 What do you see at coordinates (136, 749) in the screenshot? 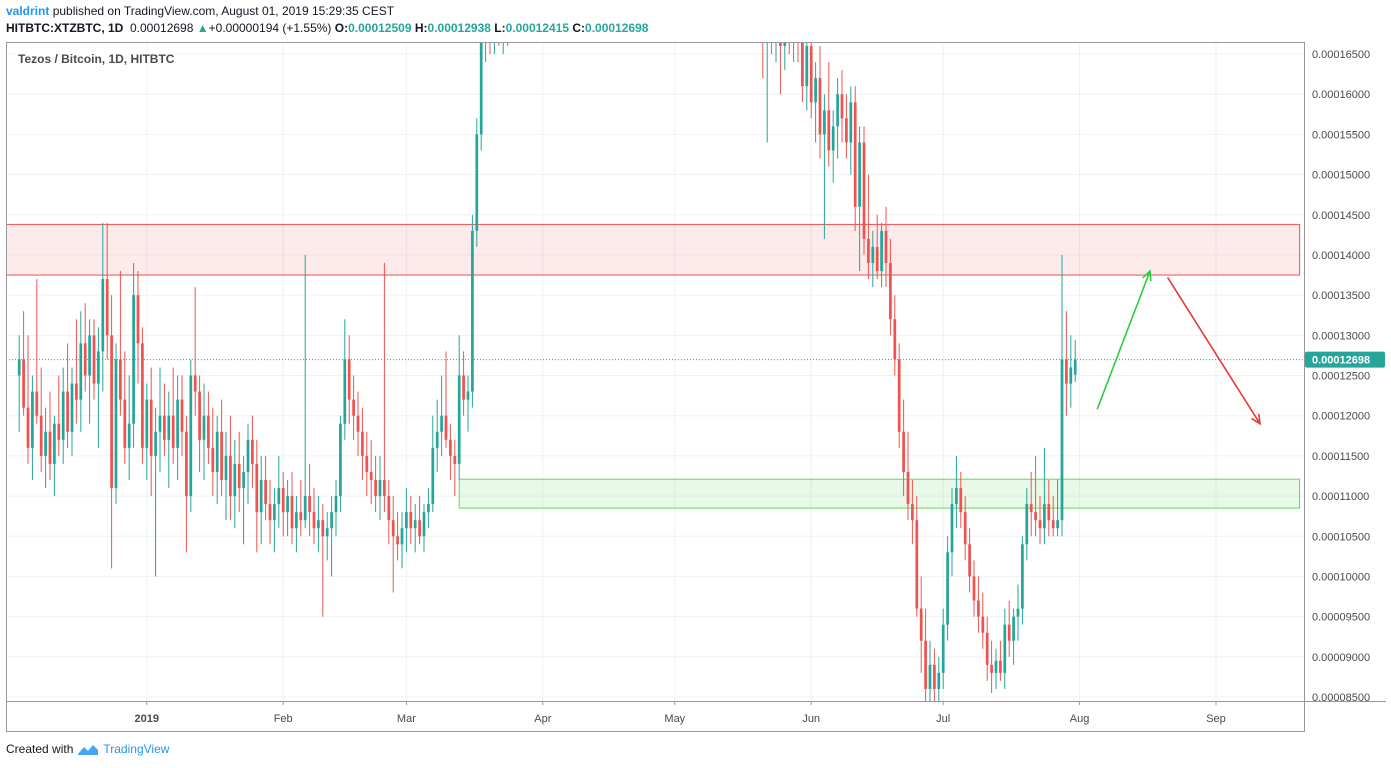
I see `tradingview-link: TradingView` at bounding box center [136, 749].